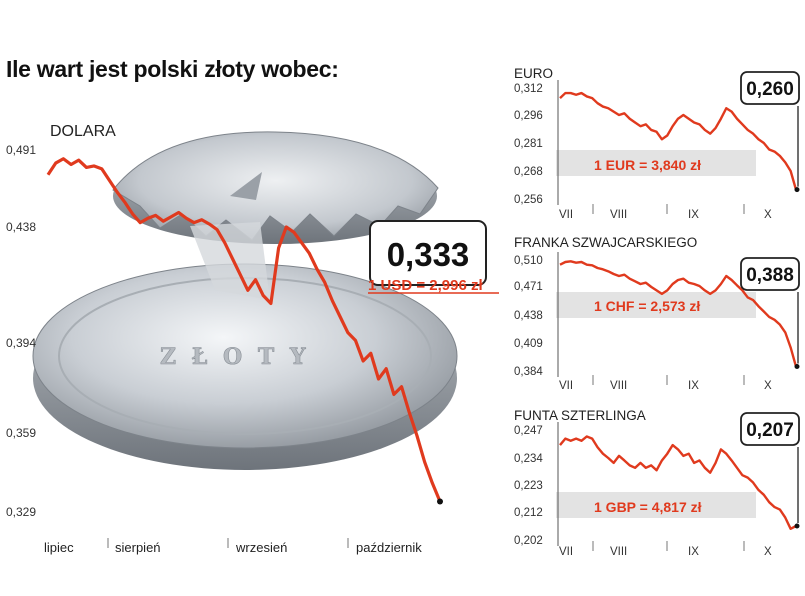 The height and width of the screenshot is (596, 805). Describe the element at coordinates (528, 172) in the screenshot. I see `y-tick-label: 0,268` at that location.